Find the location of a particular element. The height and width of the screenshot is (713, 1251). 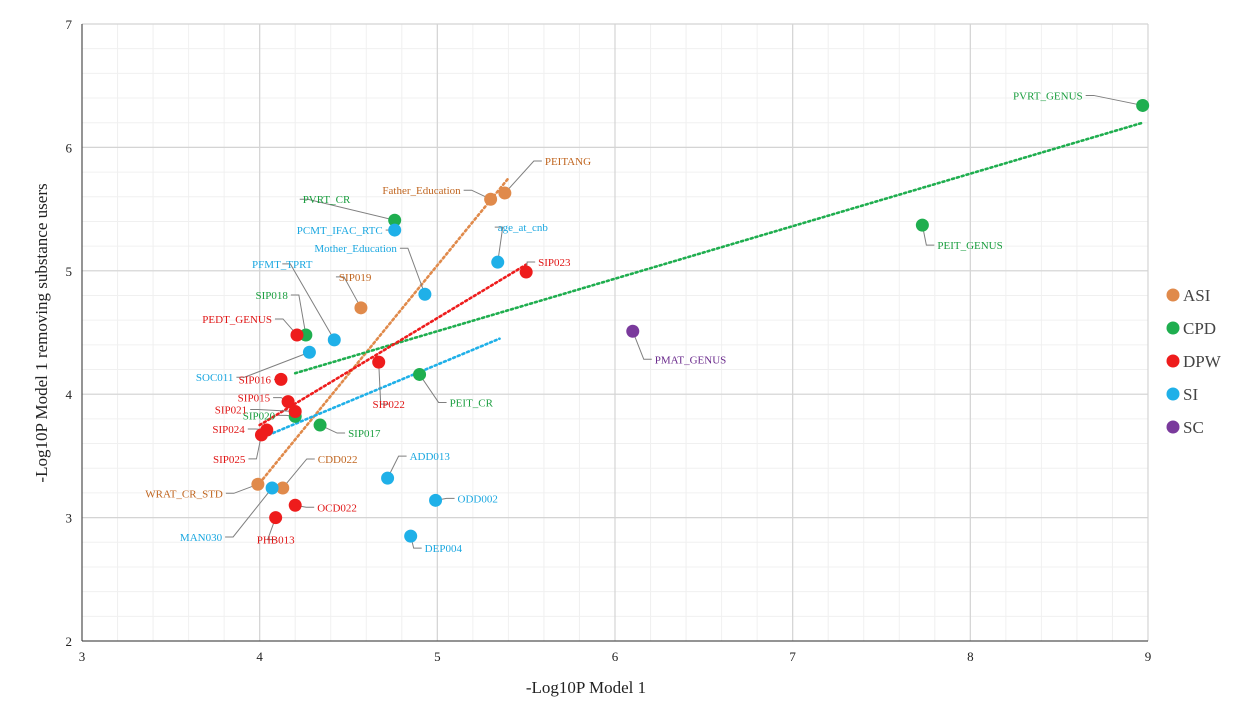

point-label: DEP004 is located at coordinates (444, 549).